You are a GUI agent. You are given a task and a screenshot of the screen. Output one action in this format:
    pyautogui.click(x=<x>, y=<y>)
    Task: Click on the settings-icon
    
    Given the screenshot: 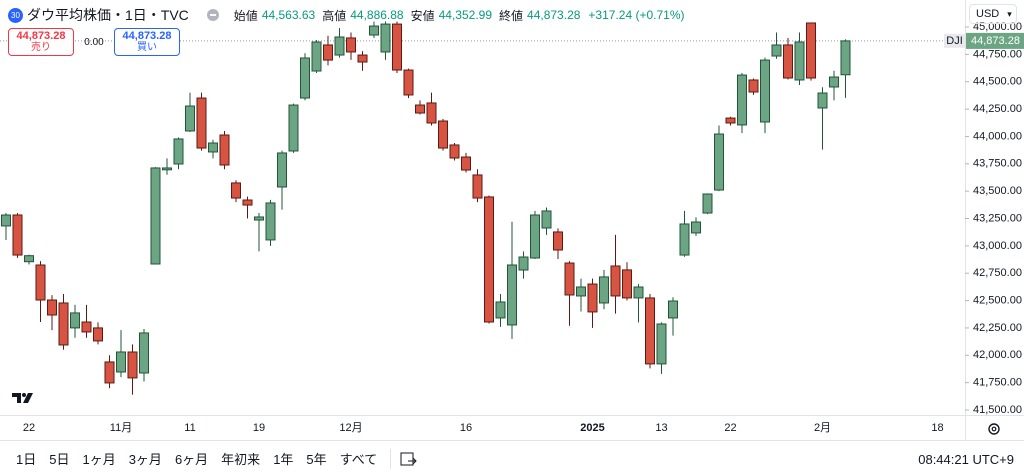 What is the action you would take?
    pyautogui.click(x=994, y=429)
    